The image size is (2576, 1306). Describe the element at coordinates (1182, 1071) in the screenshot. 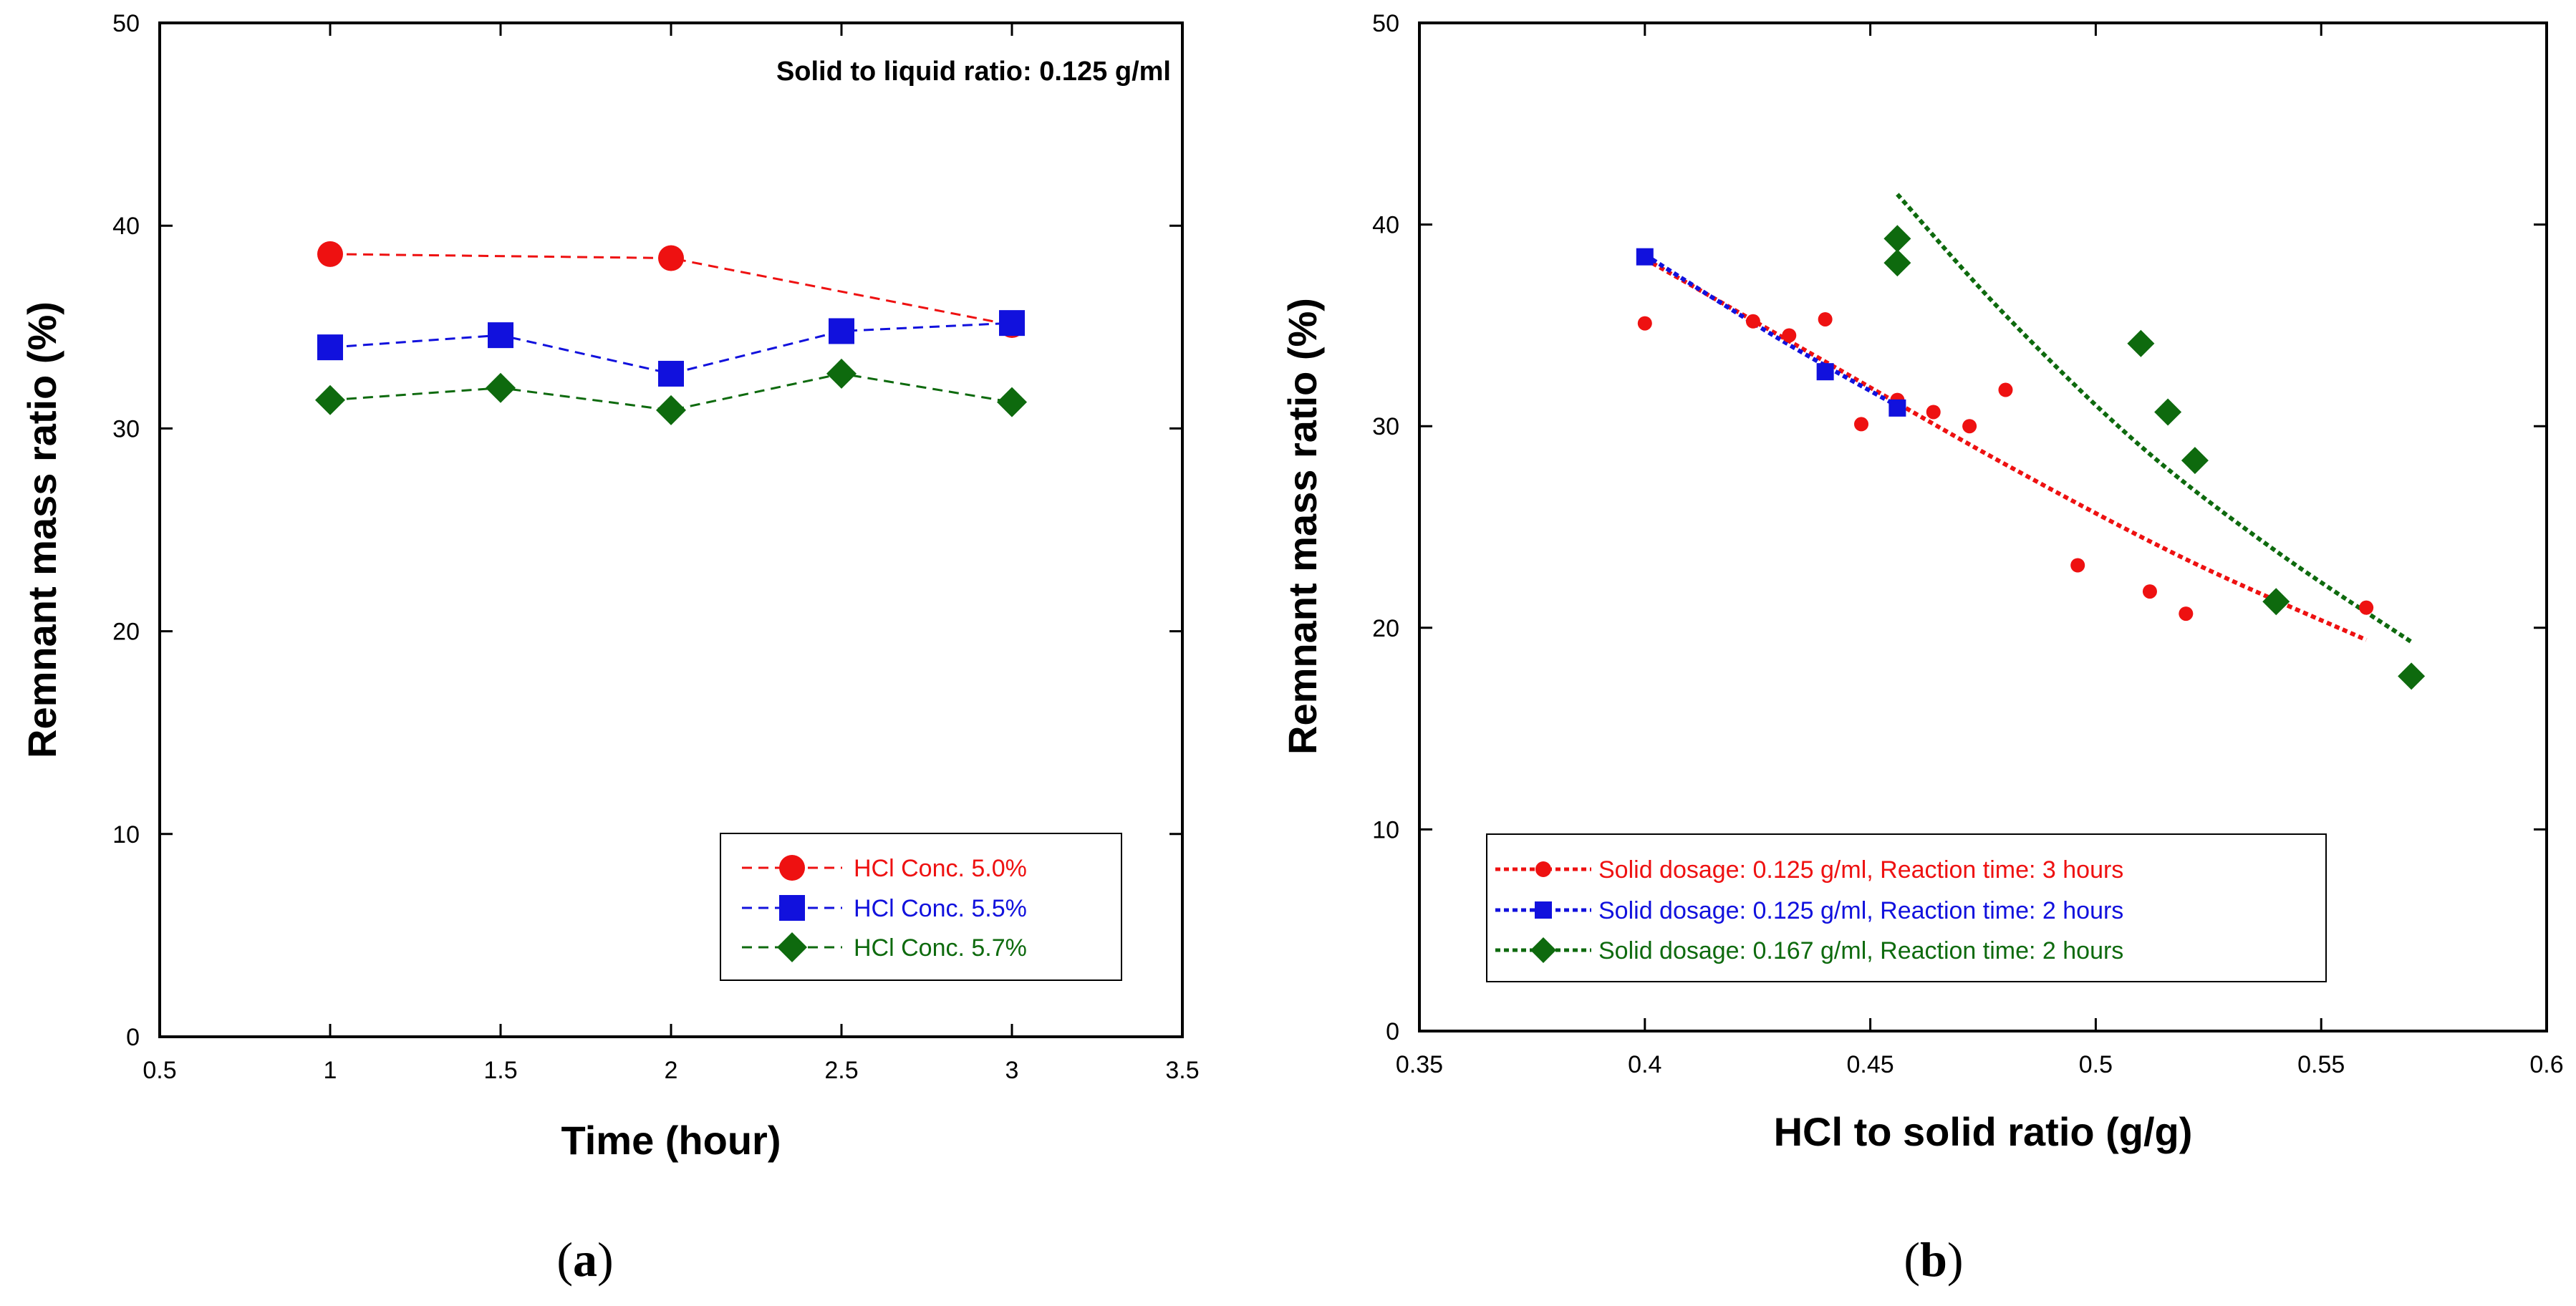

I see `x-tick-label: 3.5` at that location.